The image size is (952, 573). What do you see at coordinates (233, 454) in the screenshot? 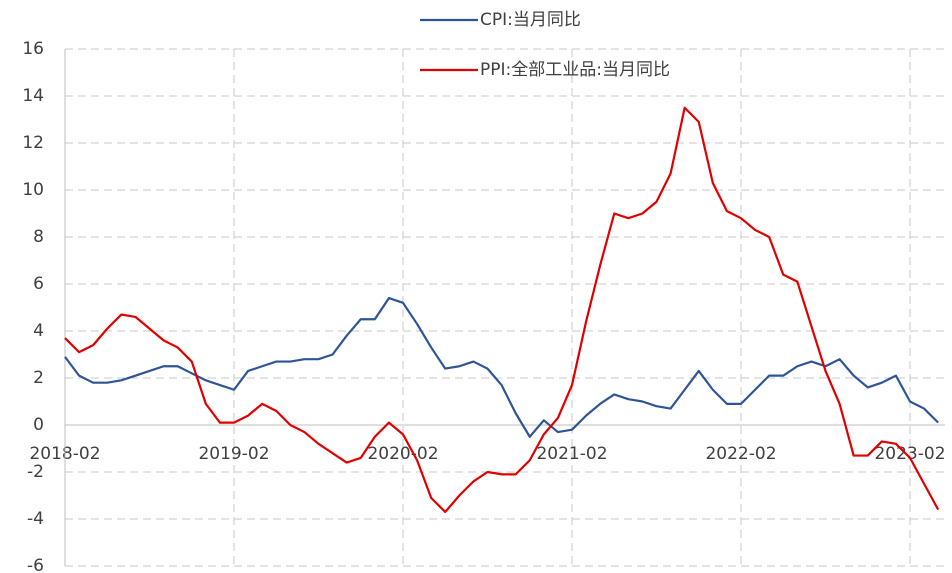
I see `x-tick-label: 2019-02` at bounding box center [233, 454].